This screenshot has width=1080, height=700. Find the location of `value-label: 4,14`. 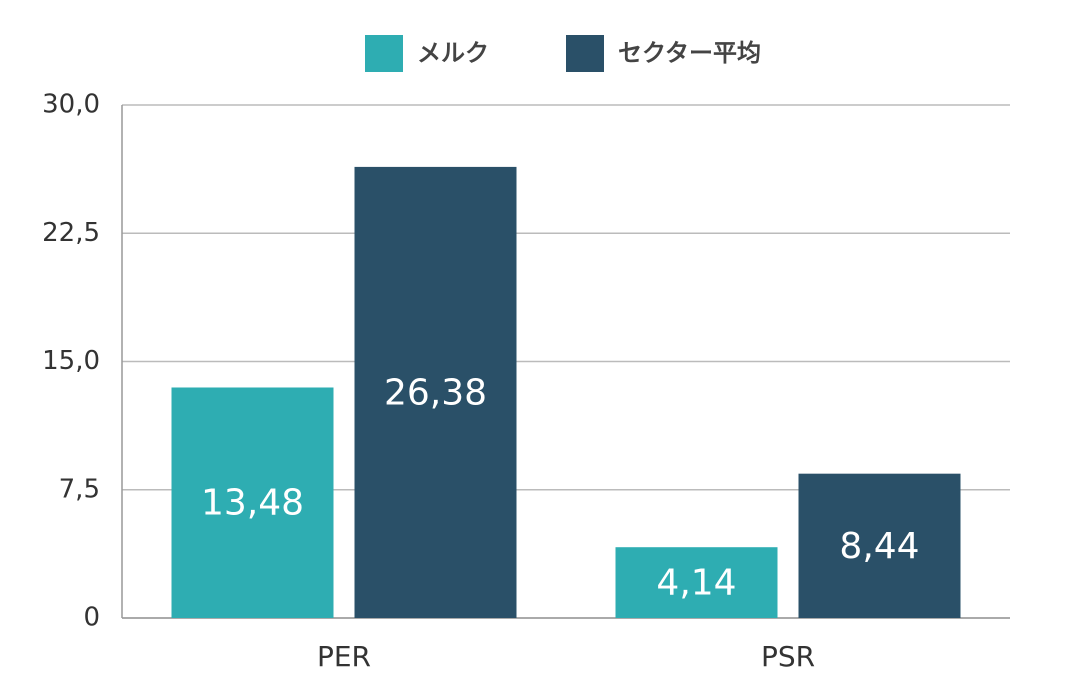

value-label: 4,14 is located at coordinates (696, 583).